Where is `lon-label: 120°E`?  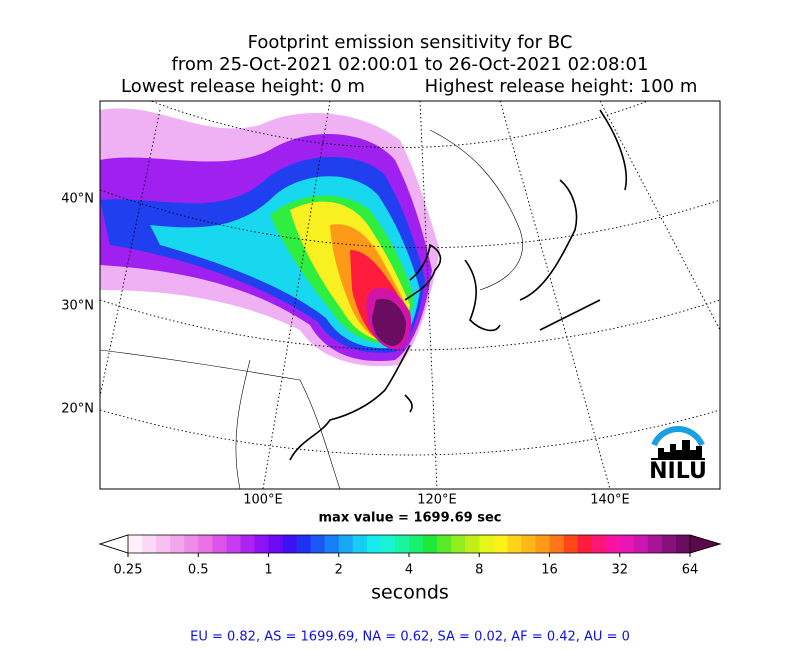 lon-label: 120°E is located at coordinates (437, 500).